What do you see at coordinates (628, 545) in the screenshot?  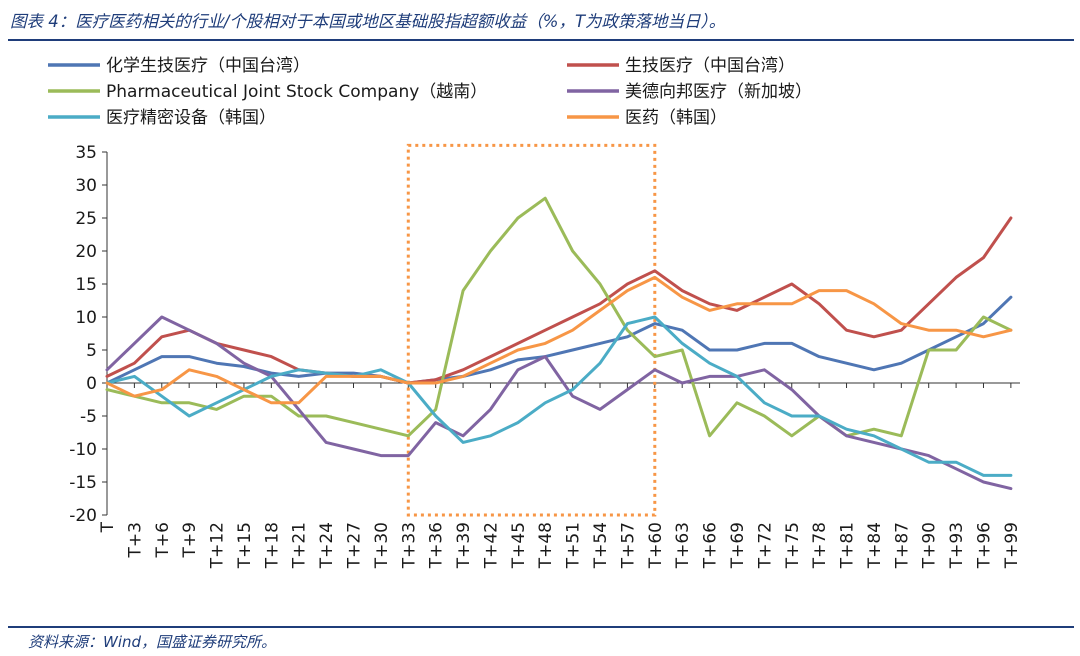 I see `x-tick-label: T+57` at bounding box center [628, 545].